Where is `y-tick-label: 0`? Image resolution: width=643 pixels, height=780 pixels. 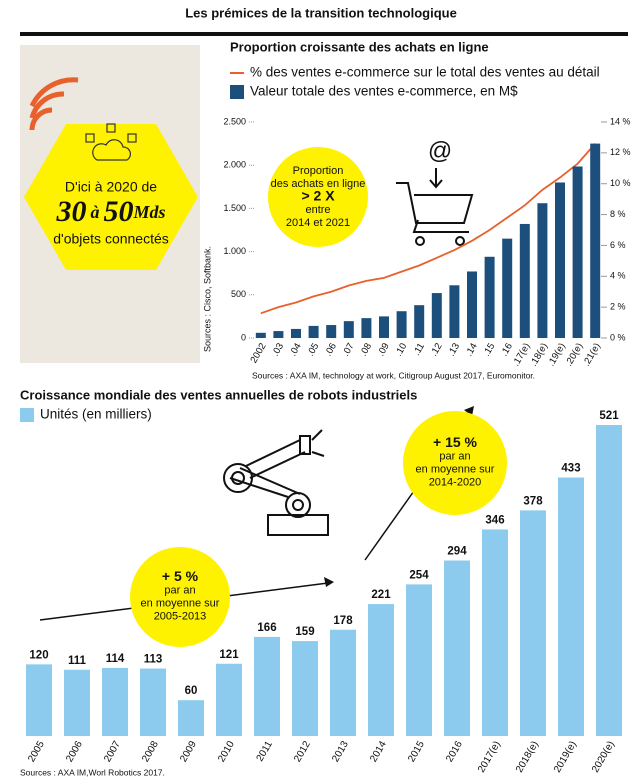 y-tick-label: 0 is located at coordinates (243, 337).